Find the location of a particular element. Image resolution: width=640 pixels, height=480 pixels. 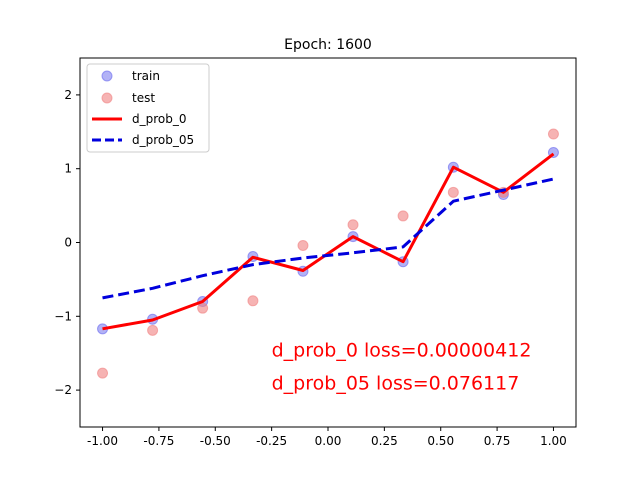

legend-test-label: test is located at coordinates (143, 98).